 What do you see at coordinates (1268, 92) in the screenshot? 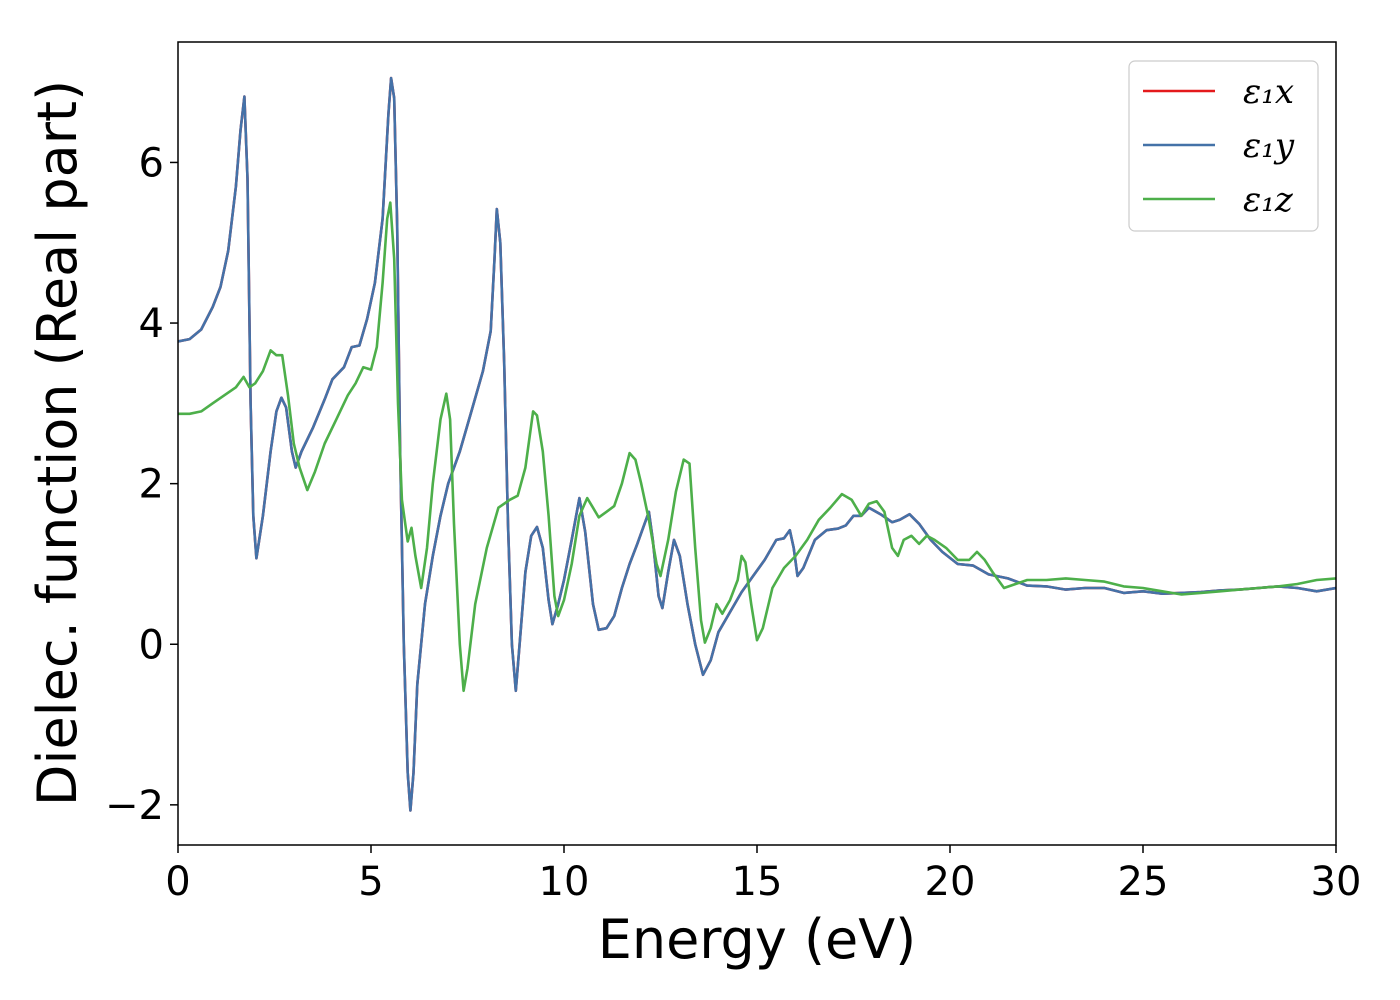
I see `legend-label-0: ε₁x` at bounding box center [1268, 92].